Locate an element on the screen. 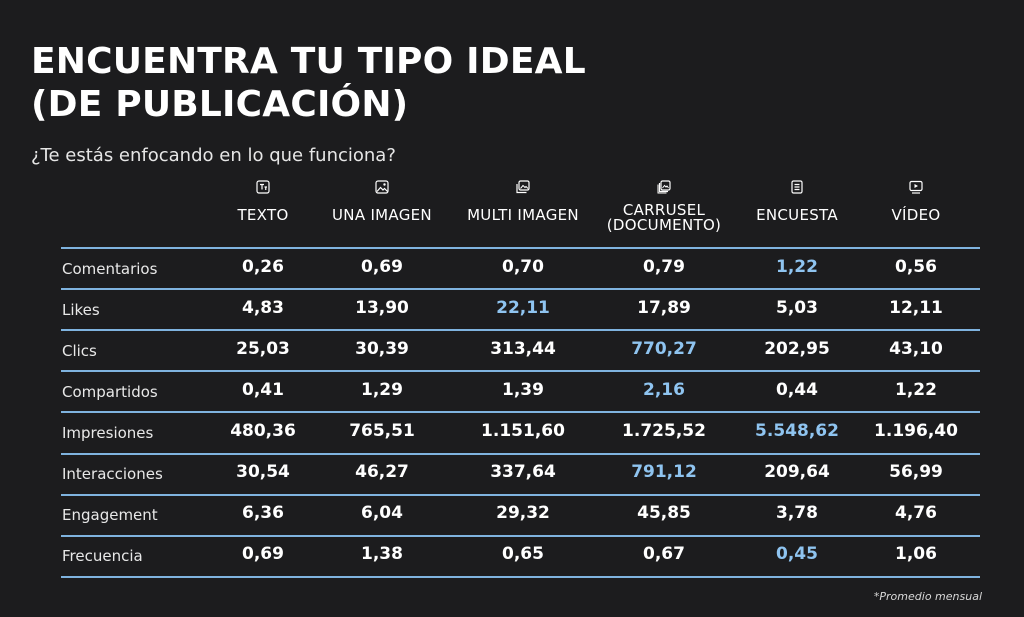 This screenshot has width=1024, height=617. row-label: Interacciones is located at coordinates (112, 474).